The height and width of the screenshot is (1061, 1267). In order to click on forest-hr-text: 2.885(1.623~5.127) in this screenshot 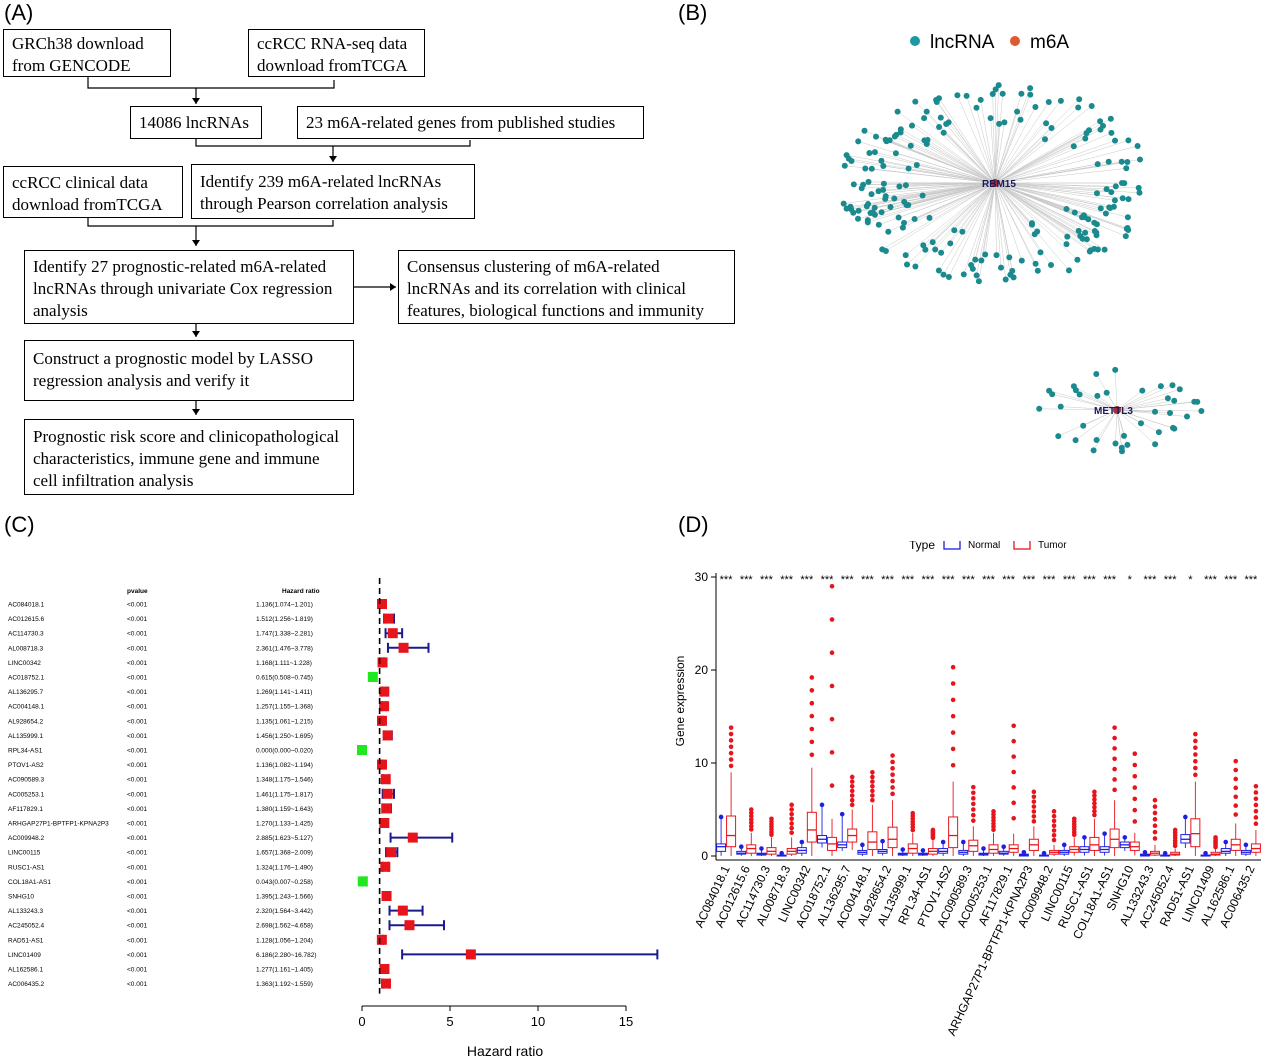, I will do `click(284, 838)`.